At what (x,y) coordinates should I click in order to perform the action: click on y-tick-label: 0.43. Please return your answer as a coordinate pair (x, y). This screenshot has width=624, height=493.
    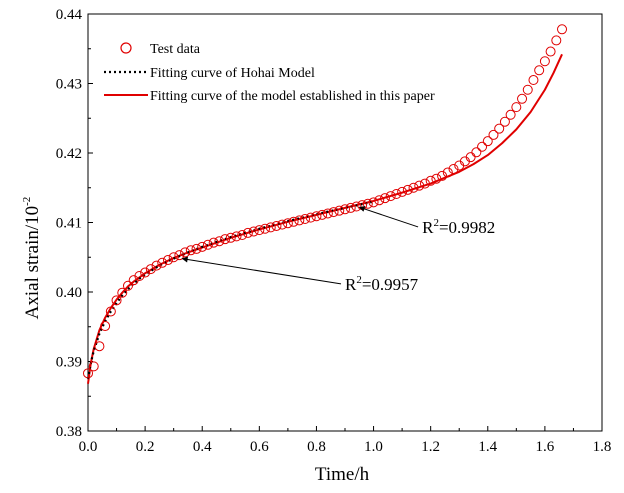
    Looking at the image, I should click on (69, 85).